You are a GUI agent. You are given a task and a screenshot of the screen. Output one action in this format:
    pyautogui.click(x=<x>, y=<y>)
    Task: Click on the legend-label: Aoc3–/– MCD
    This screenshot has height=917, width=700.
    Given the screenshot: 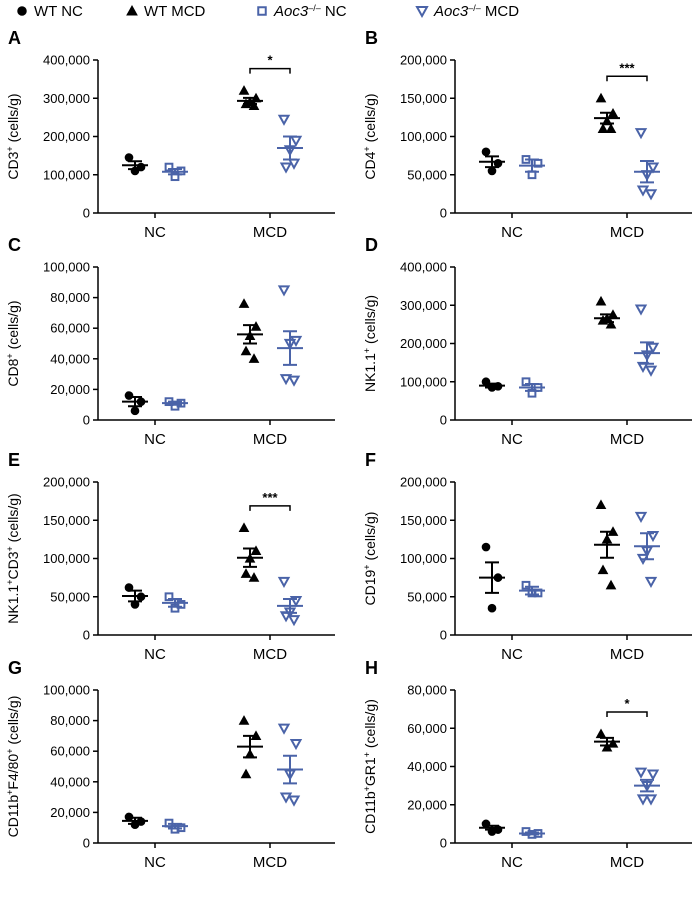 What is the action you would take?
    pyautogui.click(x=476, y=11)
    